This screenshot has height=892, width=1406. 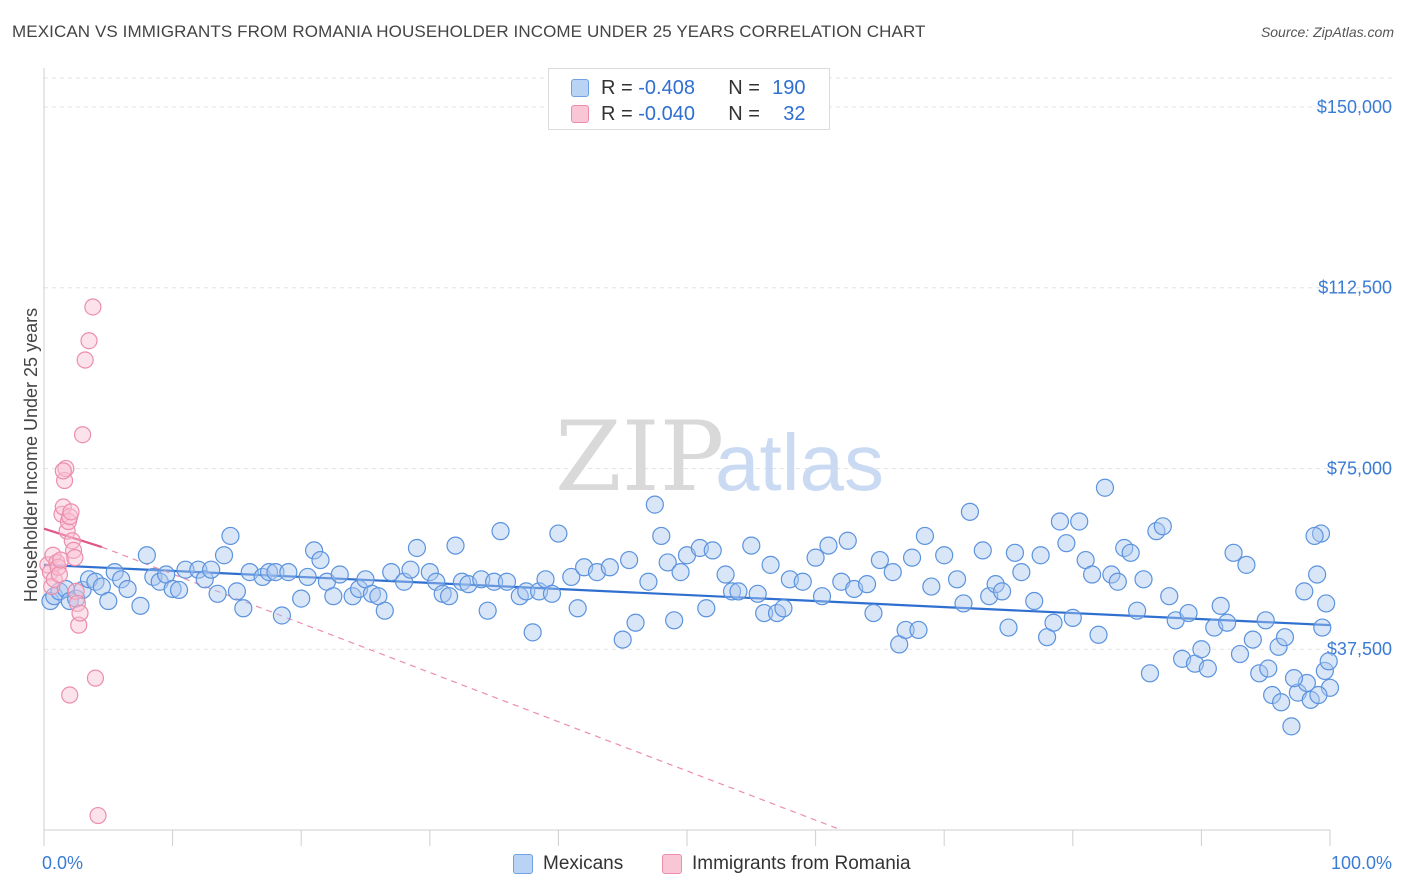 I want to click on x-tick-labels: 0.0% 100.0%, so click(x=717, y=863).